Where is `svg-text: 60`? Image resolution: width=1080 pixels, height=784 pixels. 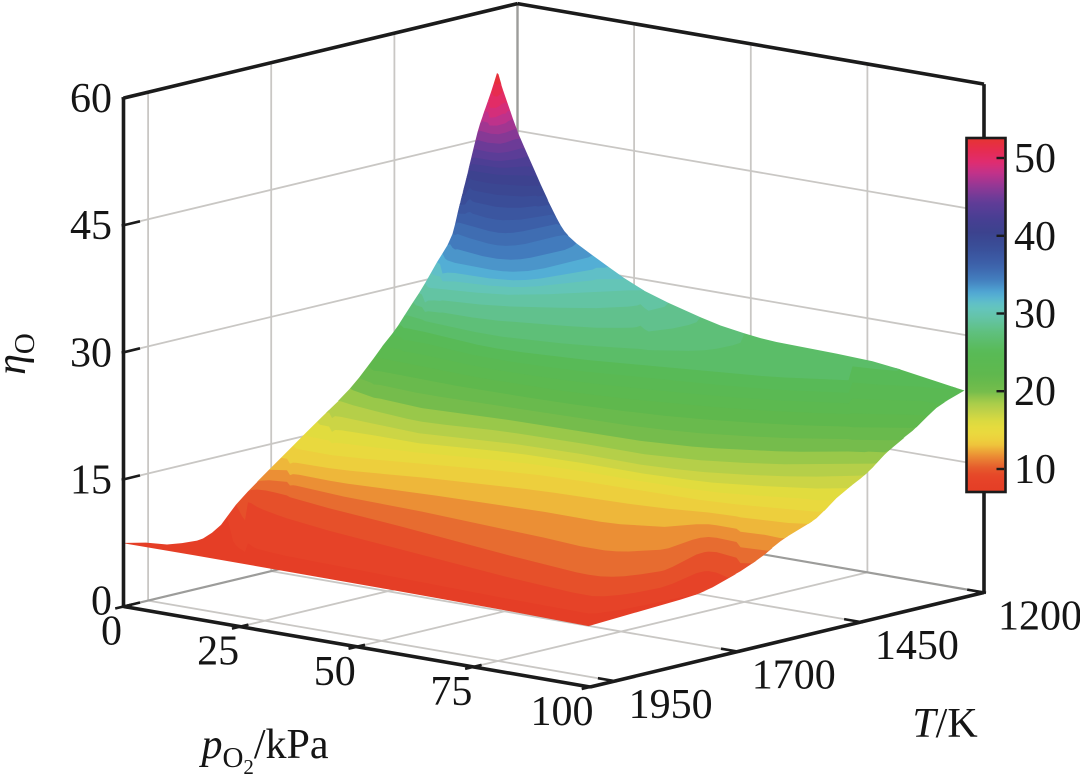 svg-text: 60 is located at coordinates (91, 99).